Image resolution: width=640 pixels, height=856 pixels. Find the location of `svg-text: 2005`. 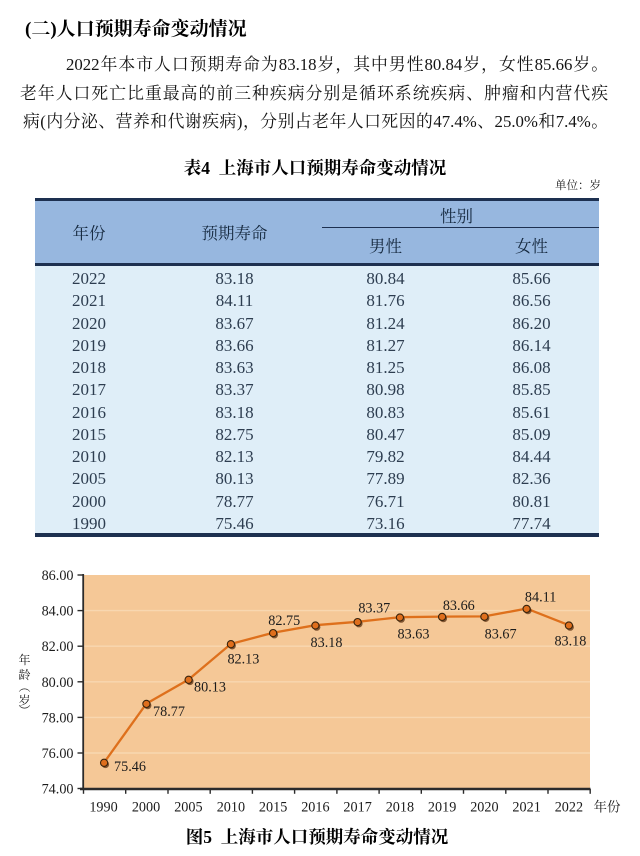

svg-text: 2005 is located at coordinates (188, 808).